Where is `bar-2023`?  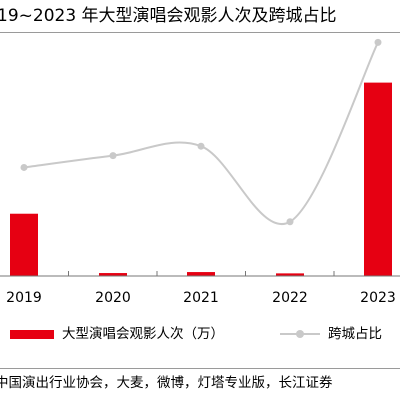
bar-2023 is located at coordinates (378, 179).